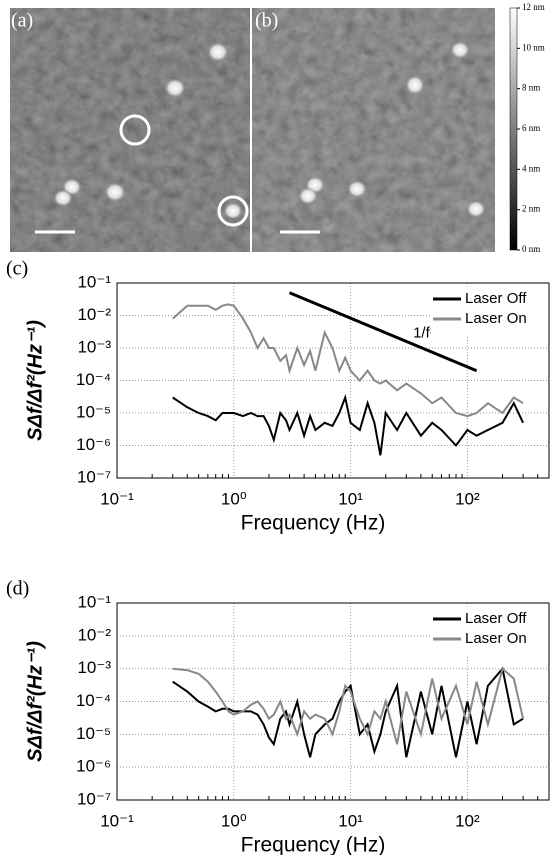  What do you see at coordinates (533, 7) in the screenshot?
I see `colorbar-label: 12 nm` at bounding box center [533, 7].